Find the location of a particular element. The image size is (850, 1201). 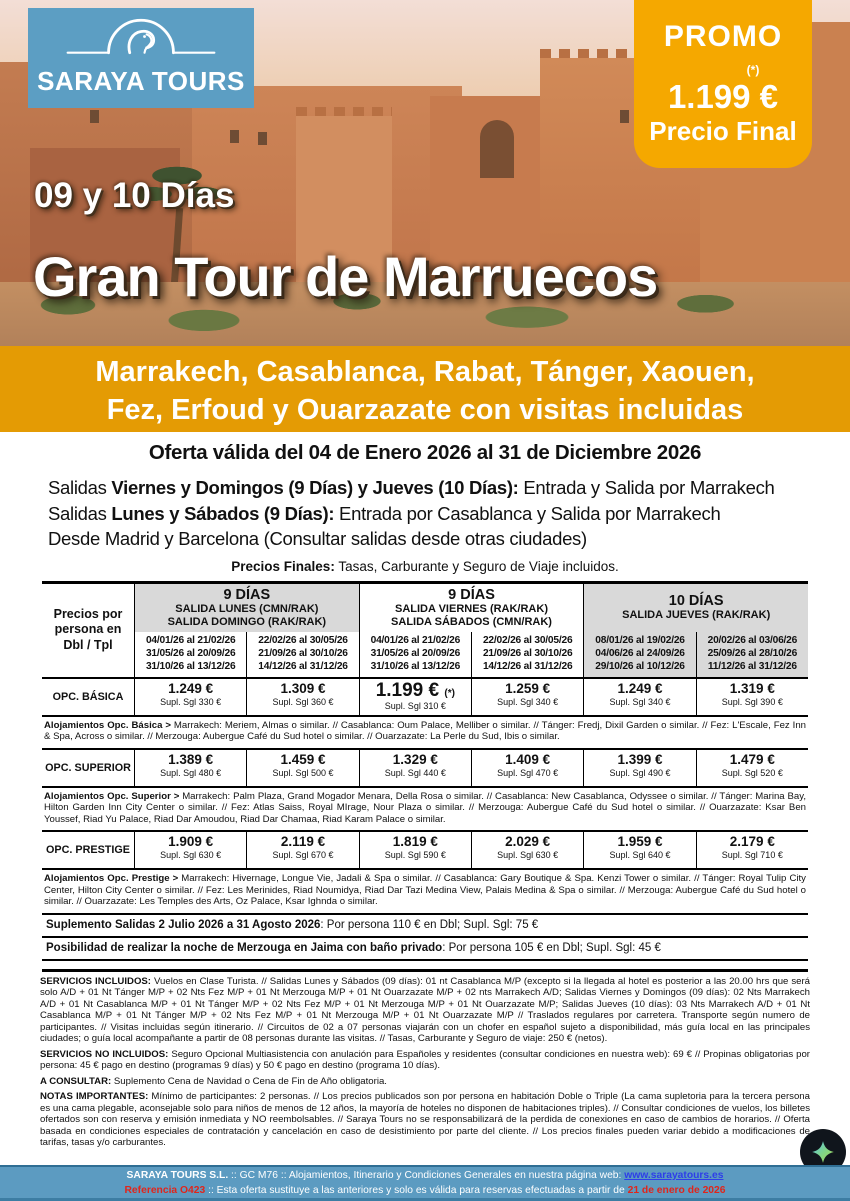

promo-asterisk: (*) is located at coordinates (753, 70).